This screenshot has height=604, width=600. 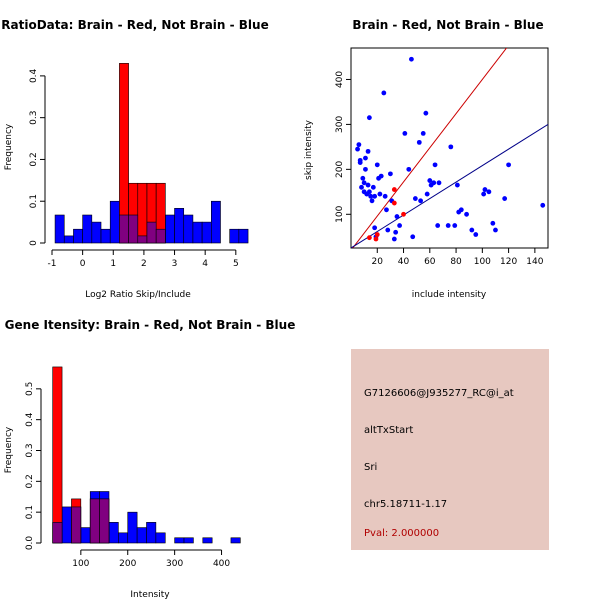 I want to click on gene-y-tick-label: 0.1, so click(x=30, y=512).